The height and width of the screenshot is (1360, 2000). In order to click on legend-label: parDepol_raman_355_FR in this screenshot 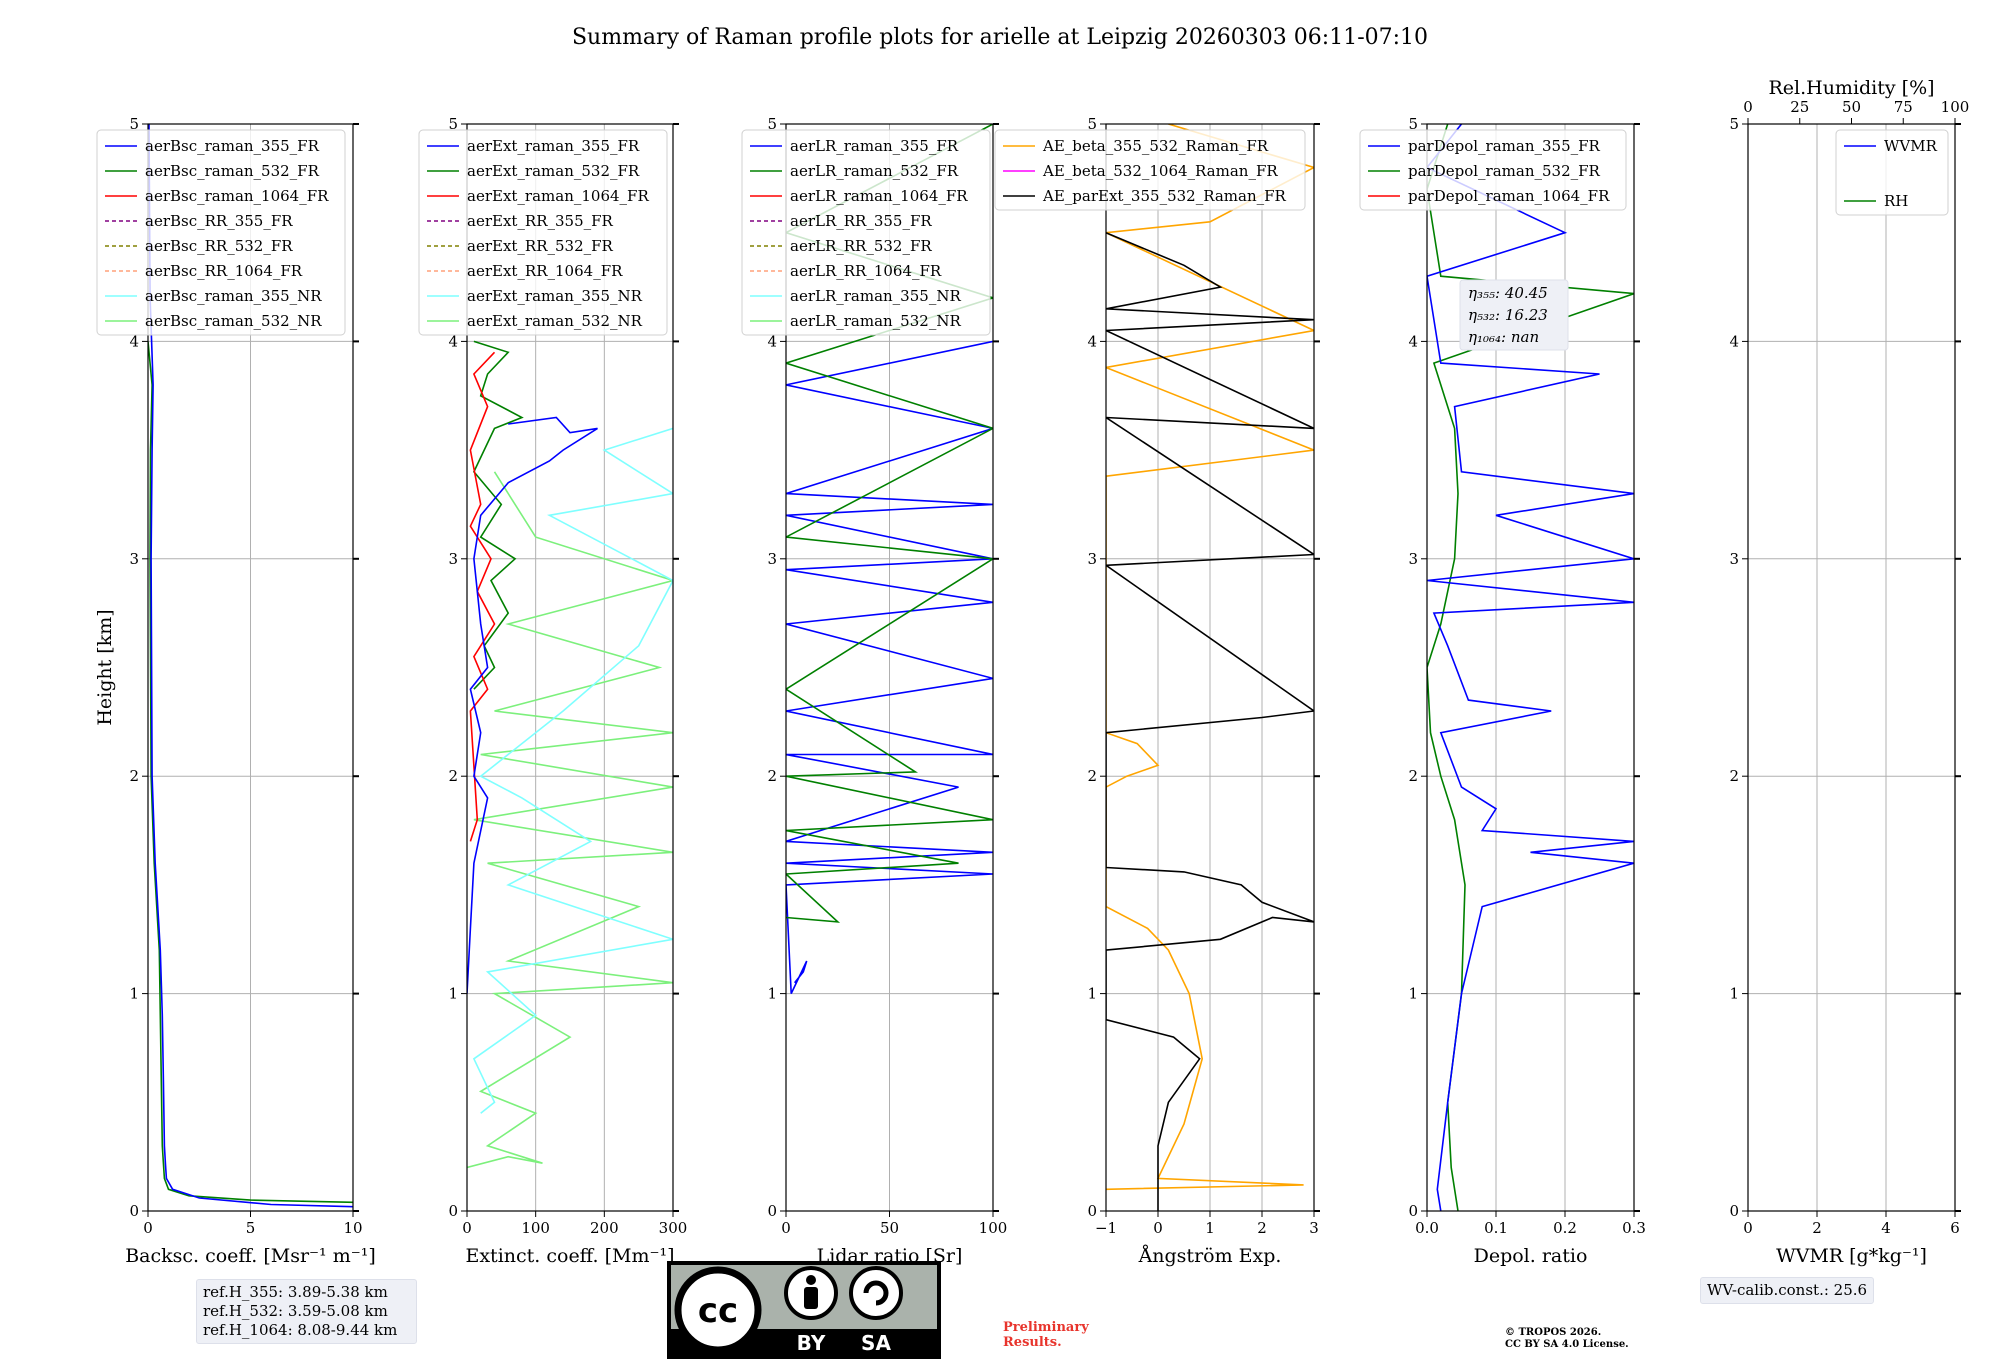, I will do `click(1504, 146)`.